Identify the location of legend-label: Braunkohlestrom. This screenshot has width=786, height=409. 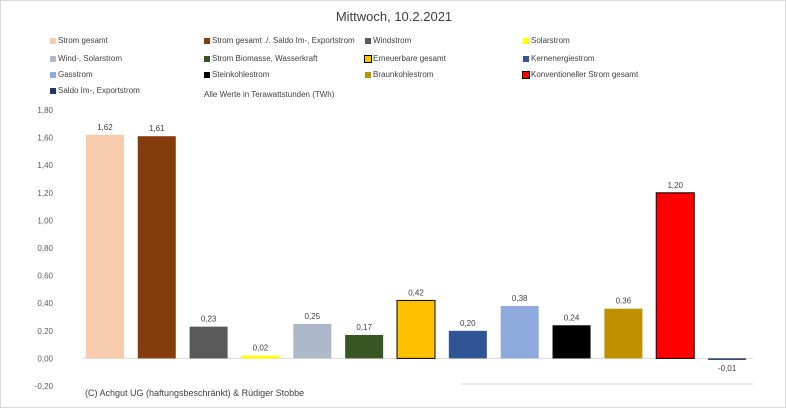
(403, 74).